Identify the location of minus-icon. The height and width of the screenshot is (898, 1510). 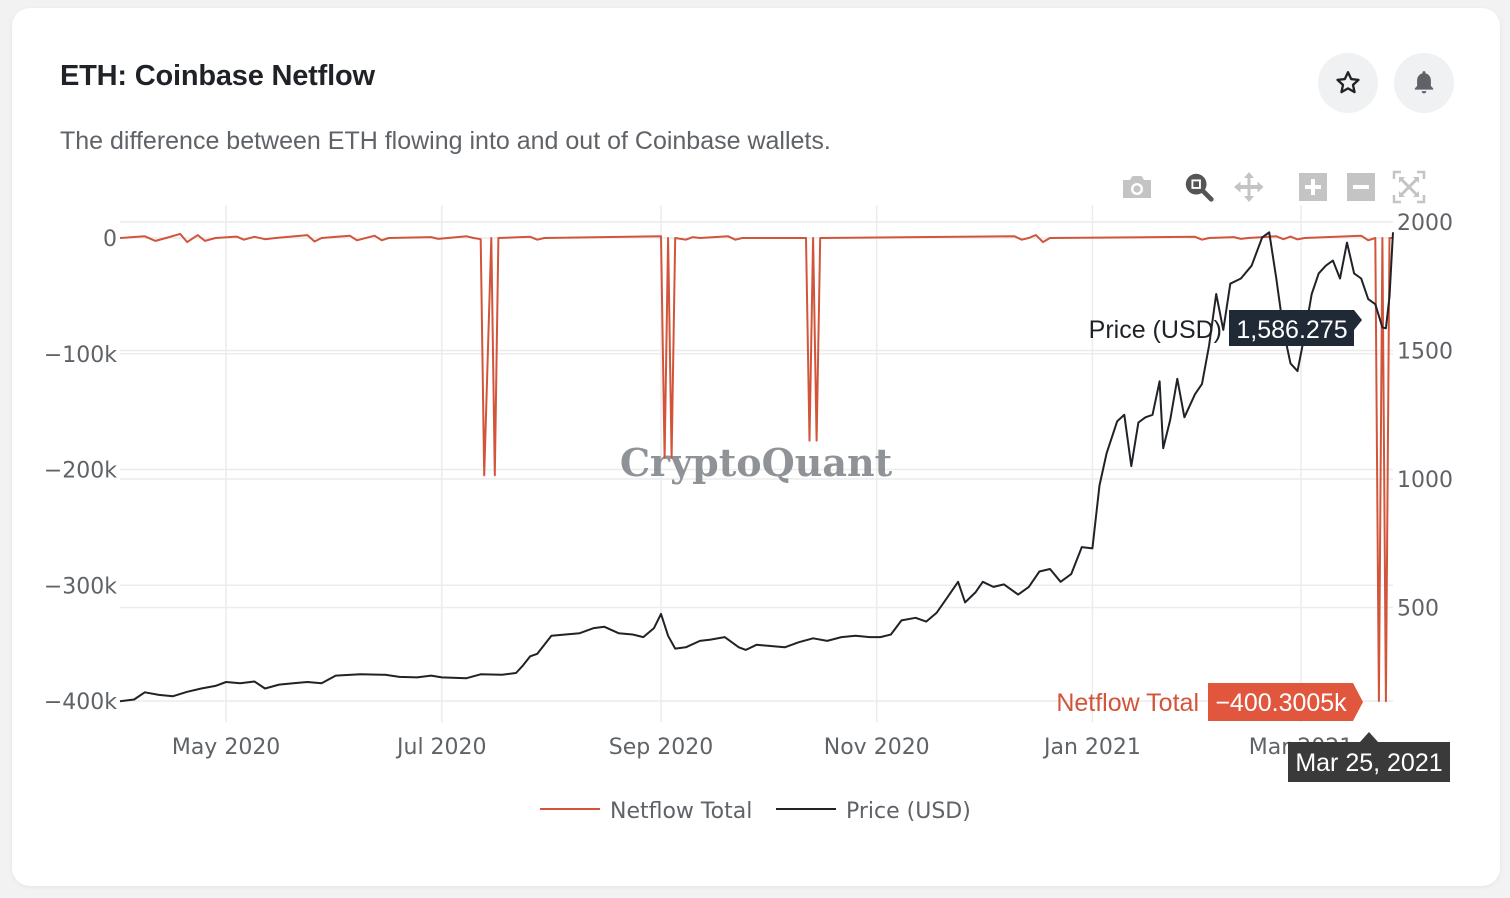
(1361, 187).